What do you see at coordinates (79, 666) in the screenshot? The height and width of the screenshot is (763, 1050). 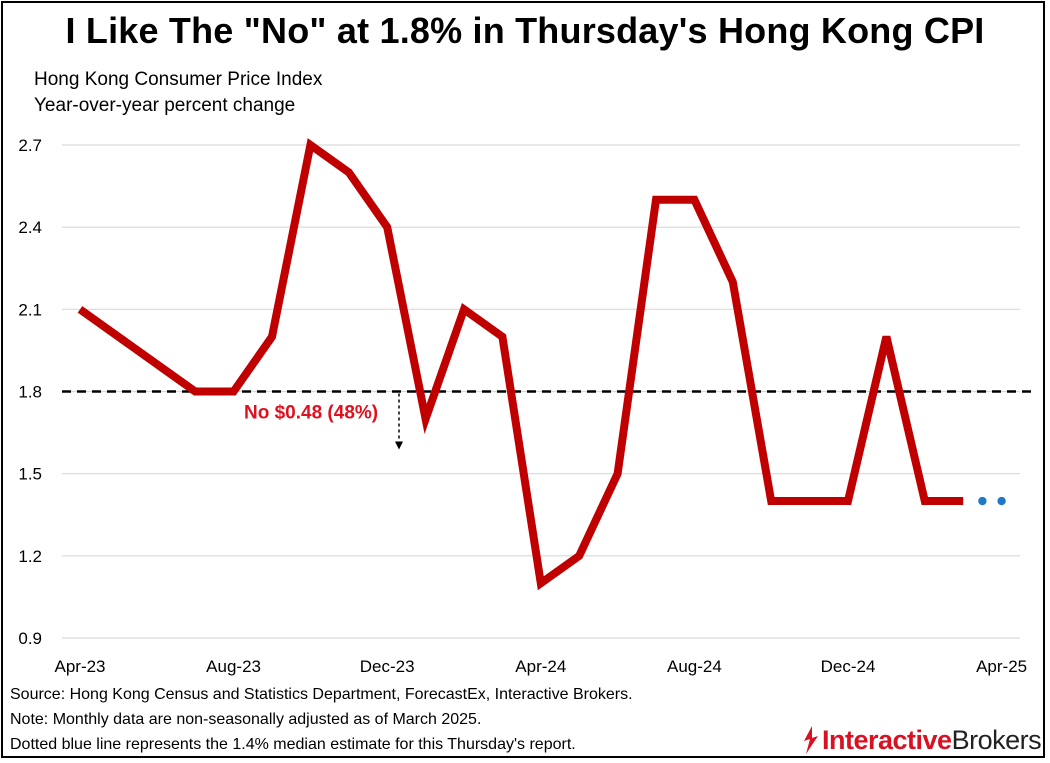 I see `x-tick-label: Apr-23` at bounding box center [79, 666].